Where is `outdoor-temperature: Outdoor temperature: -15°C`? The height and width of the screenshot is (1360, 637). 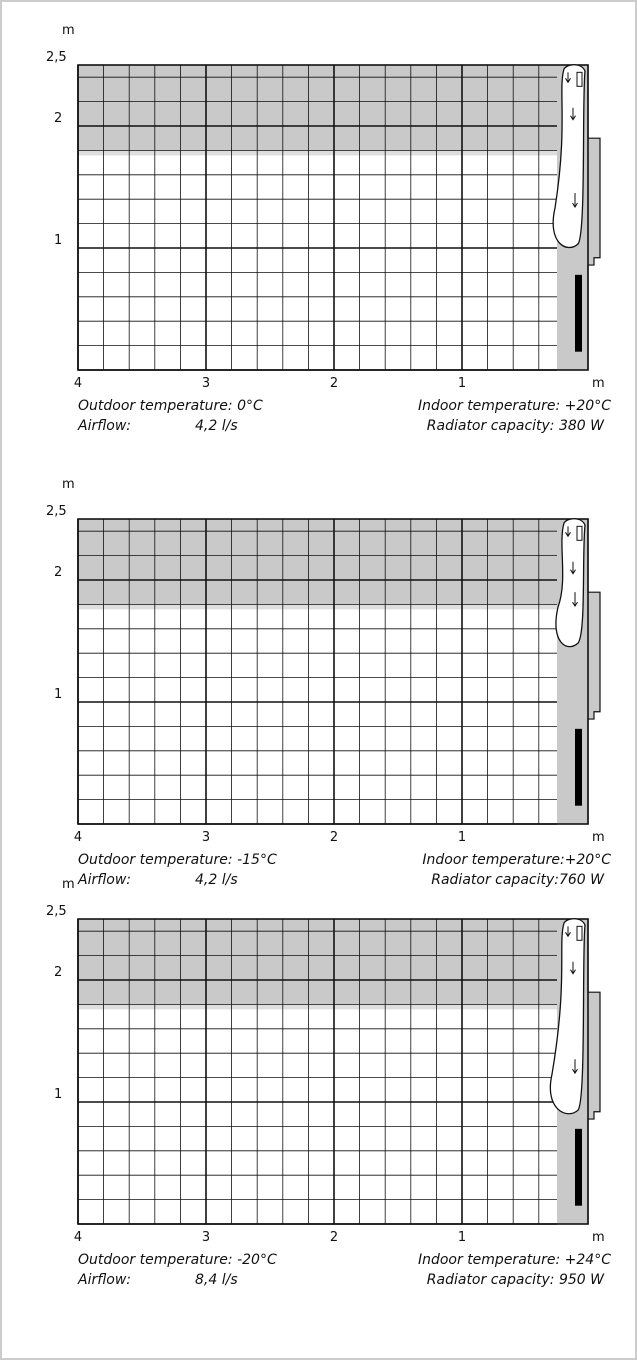
outdoor-temperature: Outdoor temperature: -15°C is located at coordinates (177, 860).